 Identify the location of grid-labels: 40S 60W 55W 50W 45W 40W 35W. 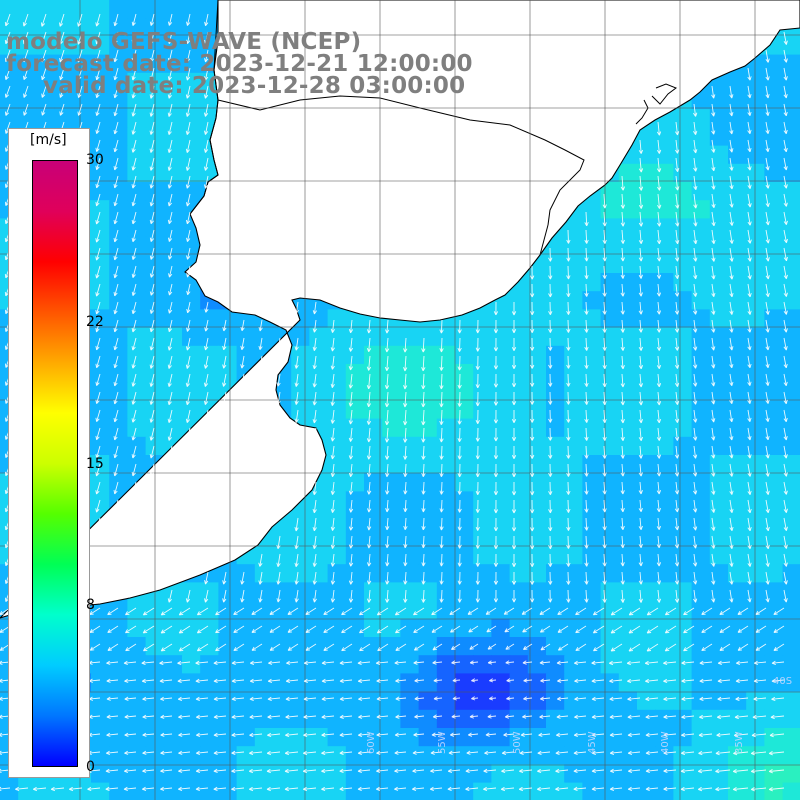
(579, 715).